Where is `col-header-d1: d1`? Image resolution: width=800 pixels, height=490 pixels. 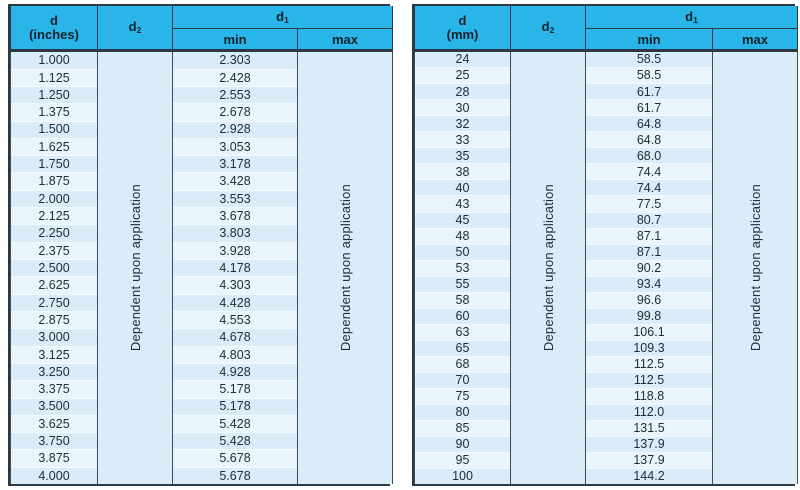 col-header-d1: d1 is located at coordinates (691, 17).